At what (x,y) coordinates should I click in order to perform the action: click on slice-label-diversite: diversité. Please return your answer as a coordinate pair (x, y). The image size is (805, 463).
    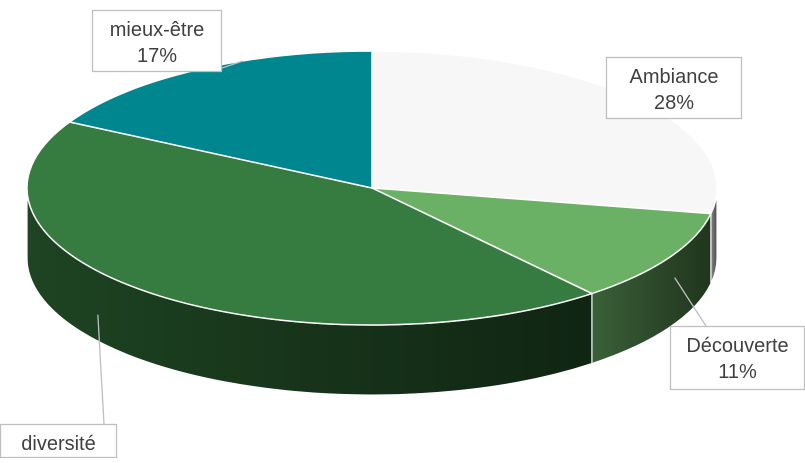
    Looking at the image, I should click on (58, 444).